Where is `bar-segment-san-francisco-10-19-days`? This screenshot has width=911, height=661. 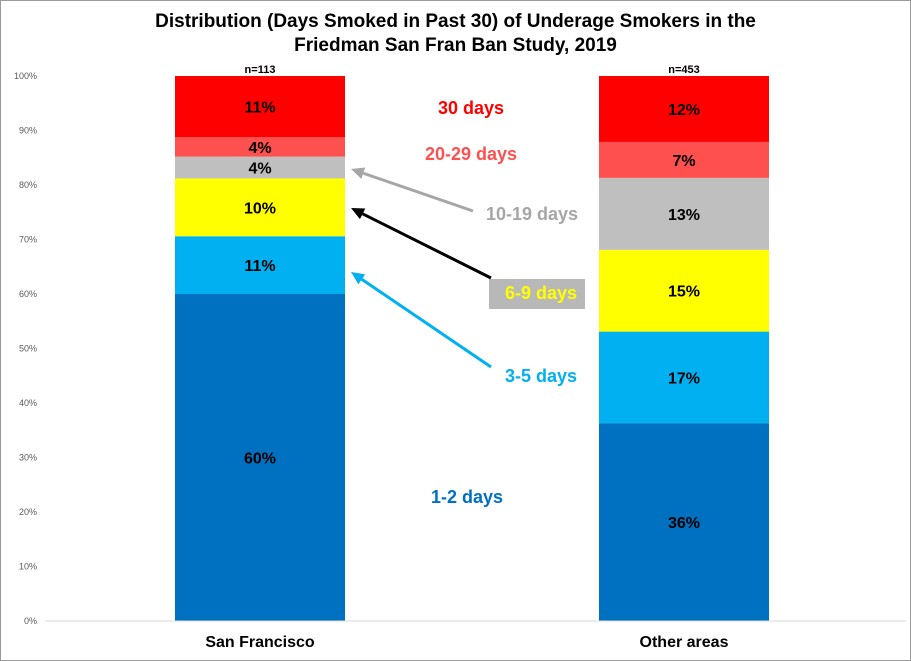 bar-segment-san-francisco-10-19-days is located at coordinates (260, 167).